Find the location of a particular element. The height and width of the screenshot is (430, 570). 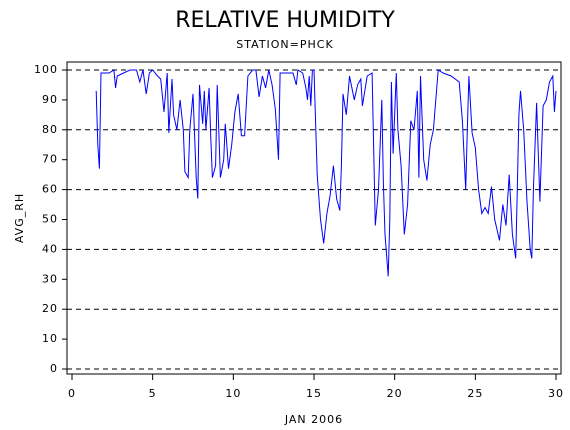

y-tick-label: 40 is located at coordinates (50, 248).